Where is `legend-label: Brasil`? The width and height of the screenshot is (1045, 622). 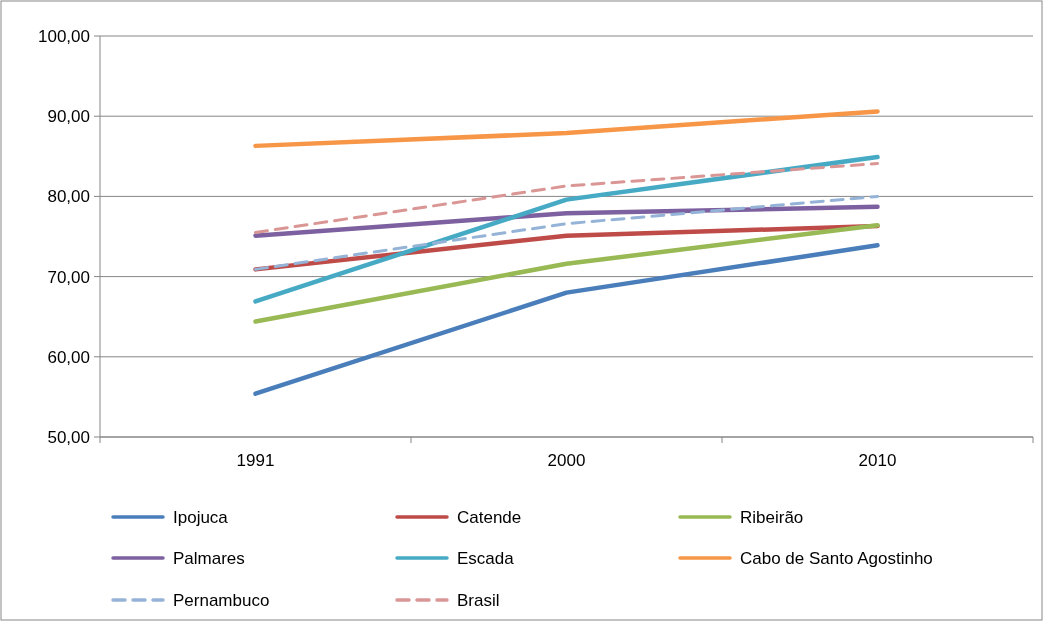
legend-label: Brasil is located at coordinates (478, 600).